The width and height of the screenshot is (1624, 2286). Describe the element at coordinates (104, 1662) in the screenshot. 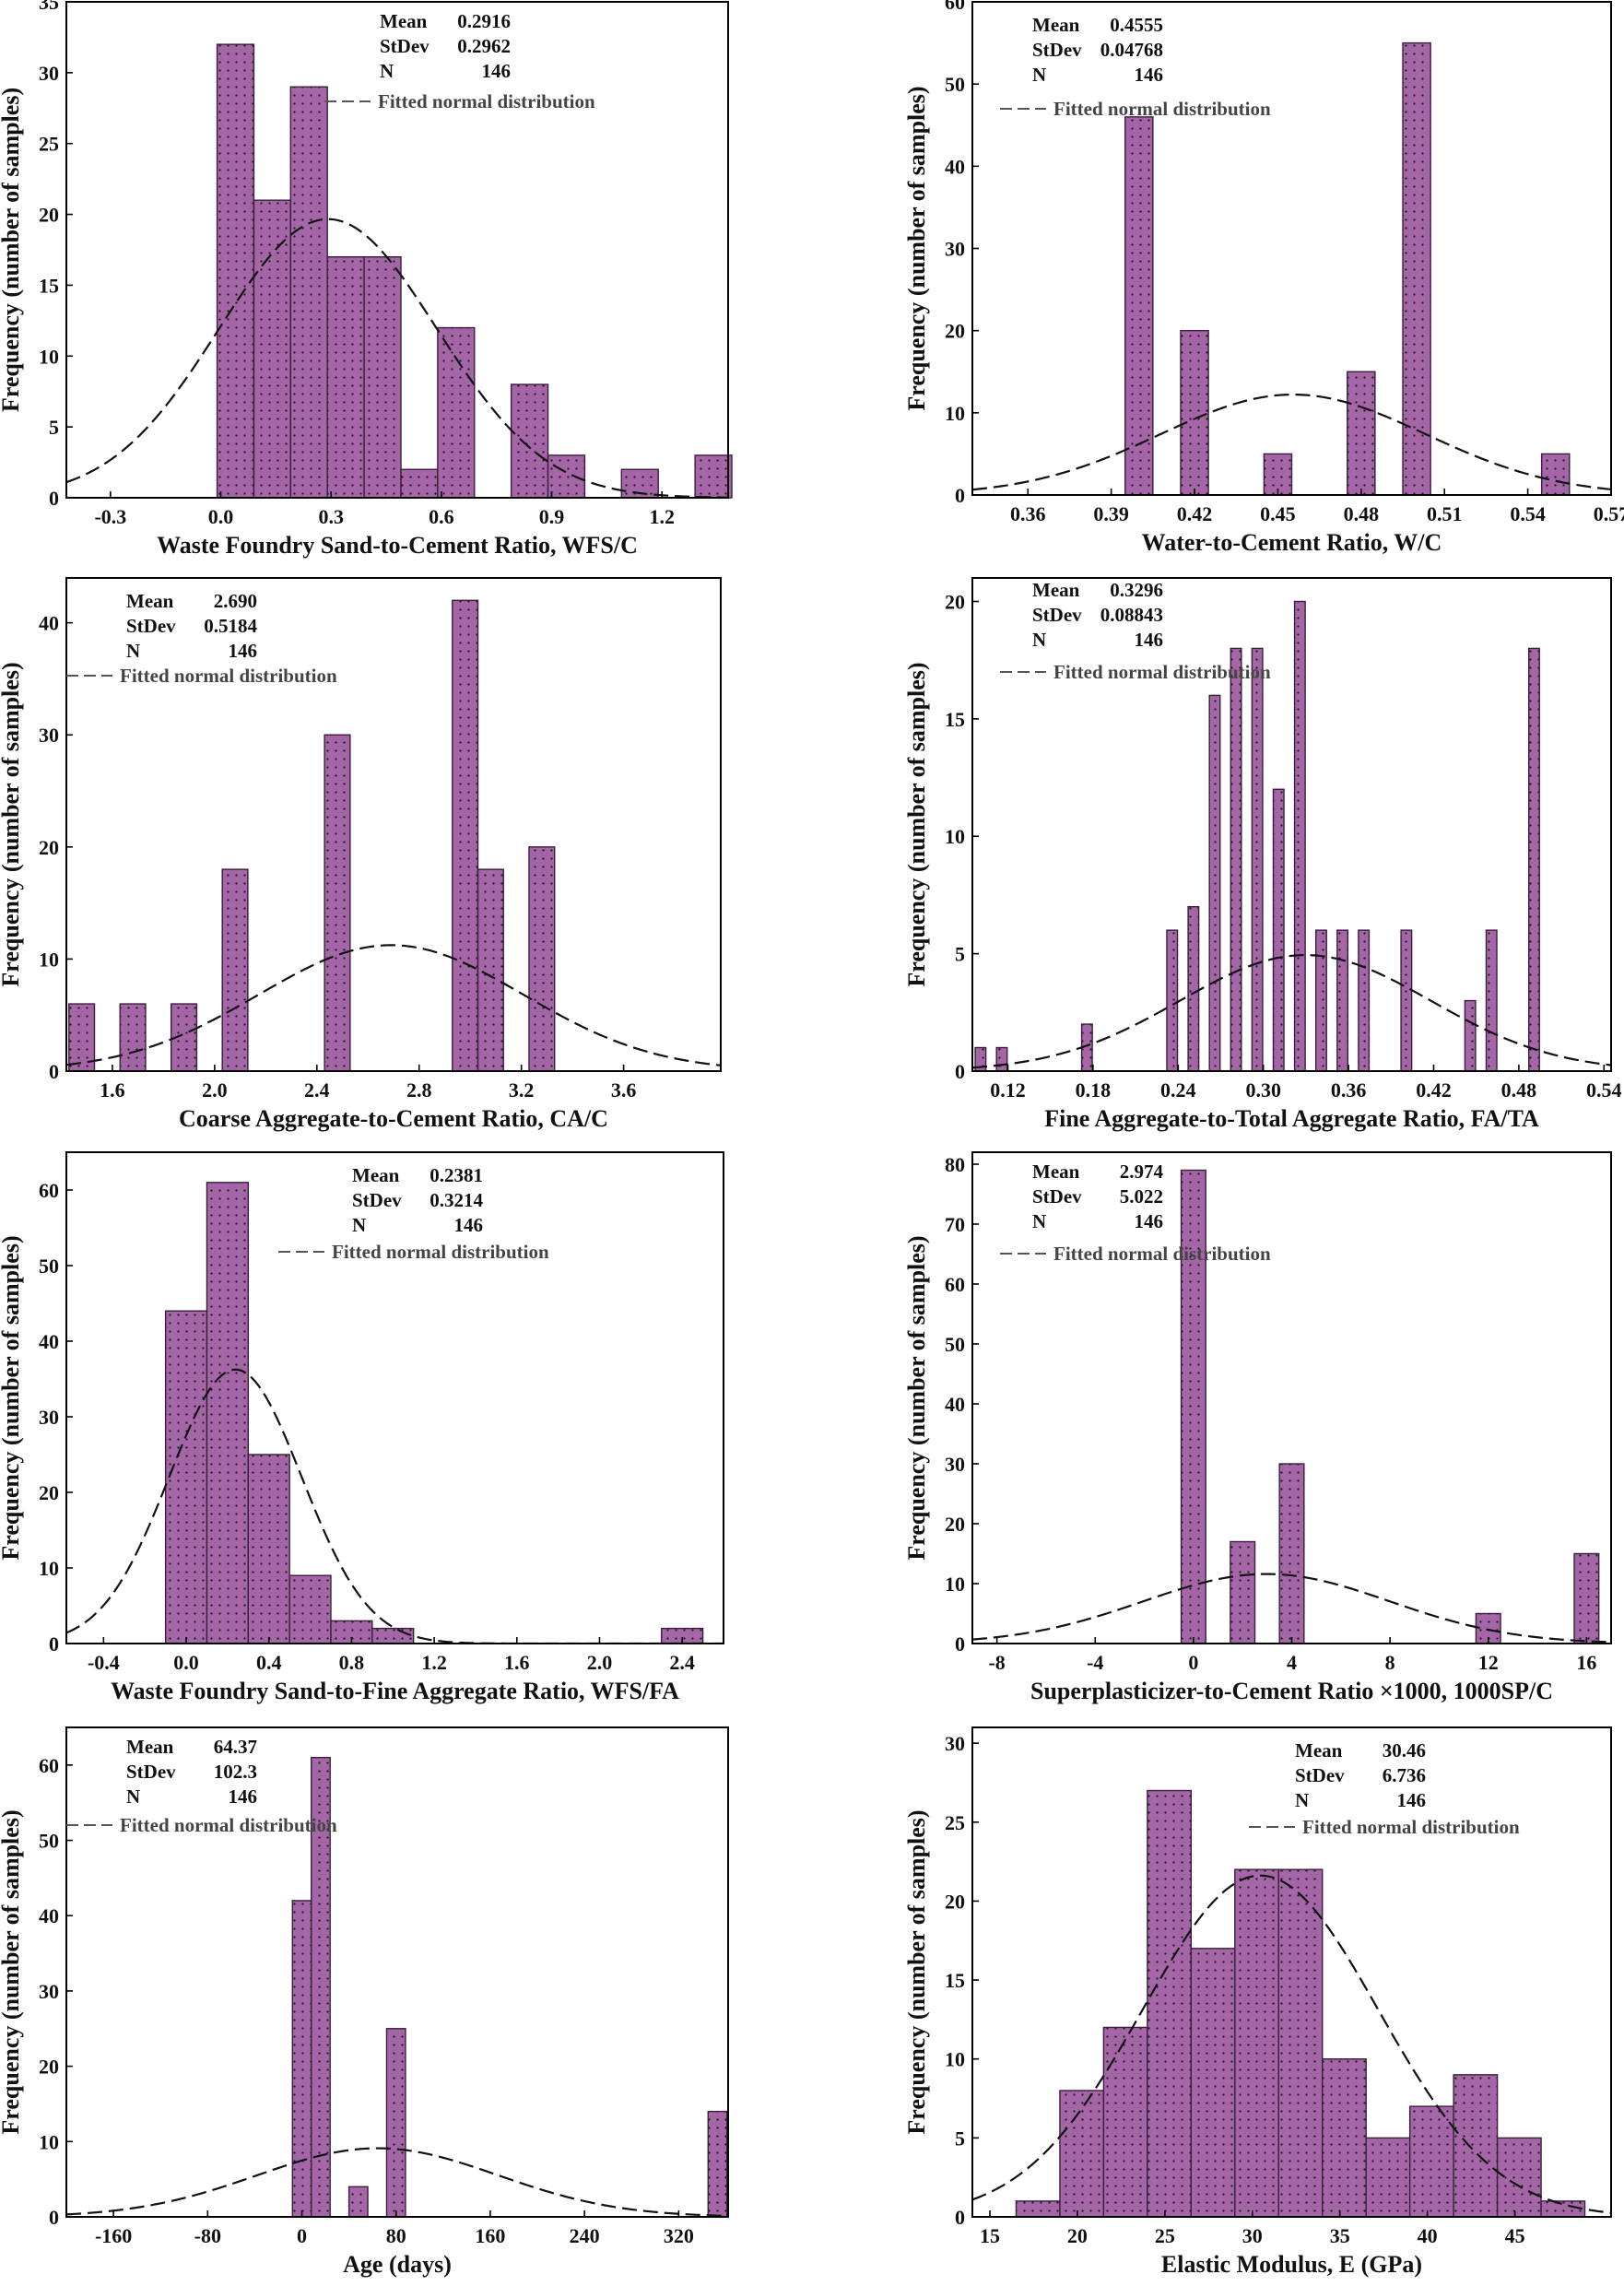

I see `x-tick-label: -0.4` at that location.